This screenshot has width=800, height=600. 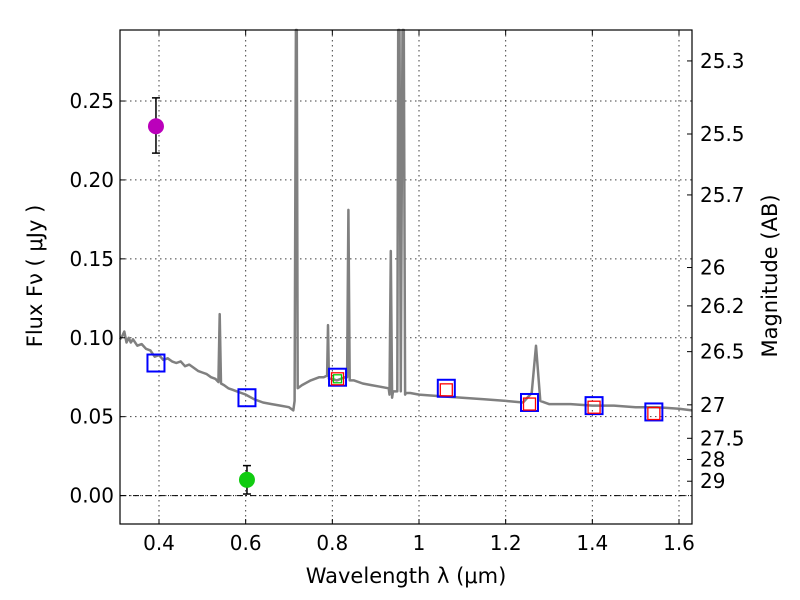 I want to click on x-tick-label: 1.2, so click(x=506, y=543).